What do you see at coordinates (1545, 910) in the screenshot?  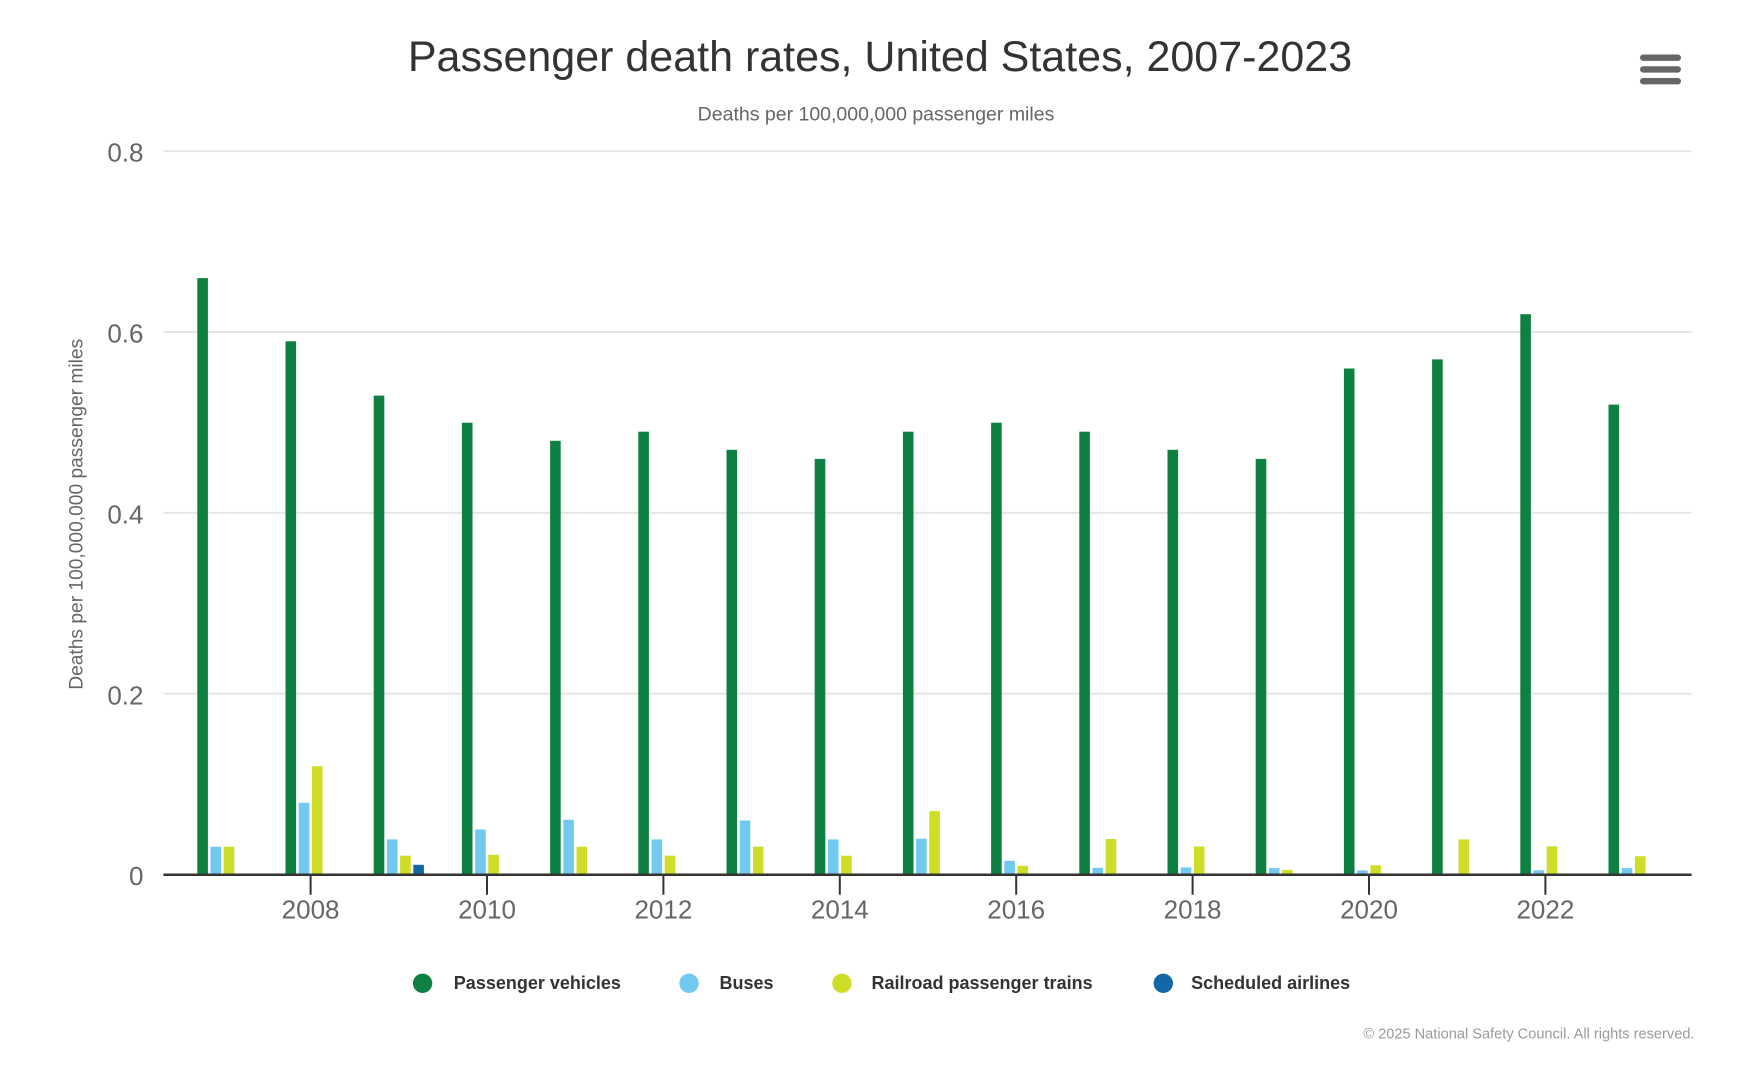 I see `svg-text: 2022` at bounding box center [1545, 910].